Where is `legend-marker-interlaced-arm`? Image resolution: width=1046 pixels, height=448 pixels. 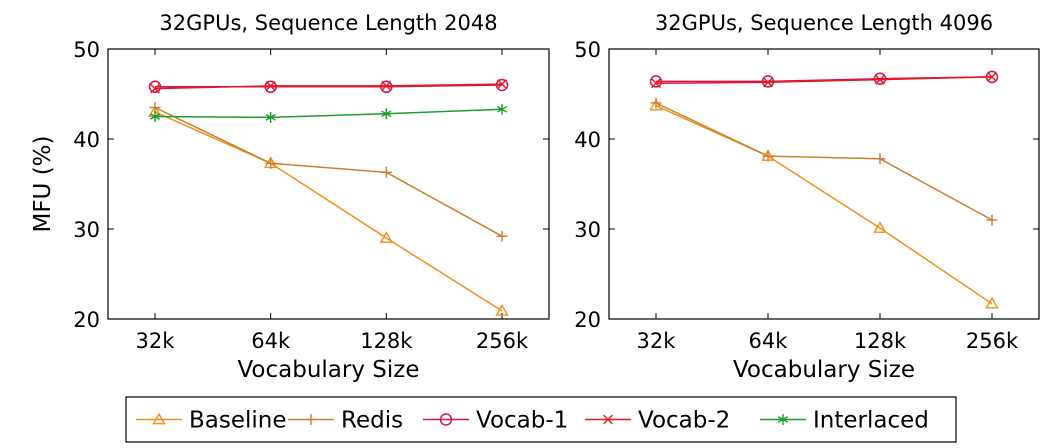
legend-marker-interlaced-arm is located at coordinates (783, 419).